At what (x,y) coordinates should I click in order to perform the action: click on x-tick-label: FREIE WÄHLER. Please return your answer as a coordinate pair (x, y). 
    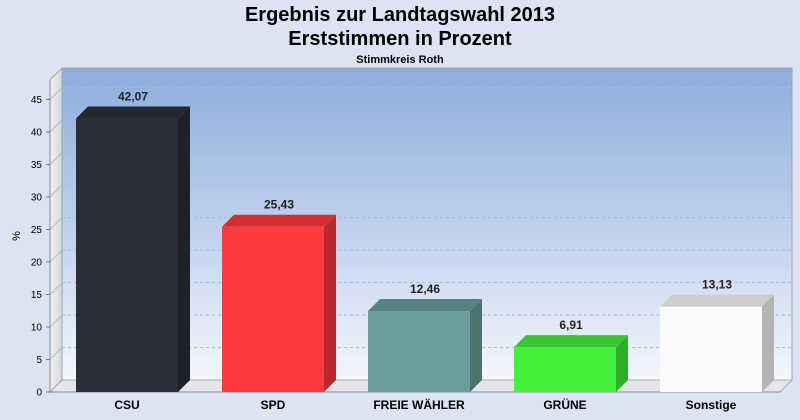
    Looking at the image, I should click on (419, 404).